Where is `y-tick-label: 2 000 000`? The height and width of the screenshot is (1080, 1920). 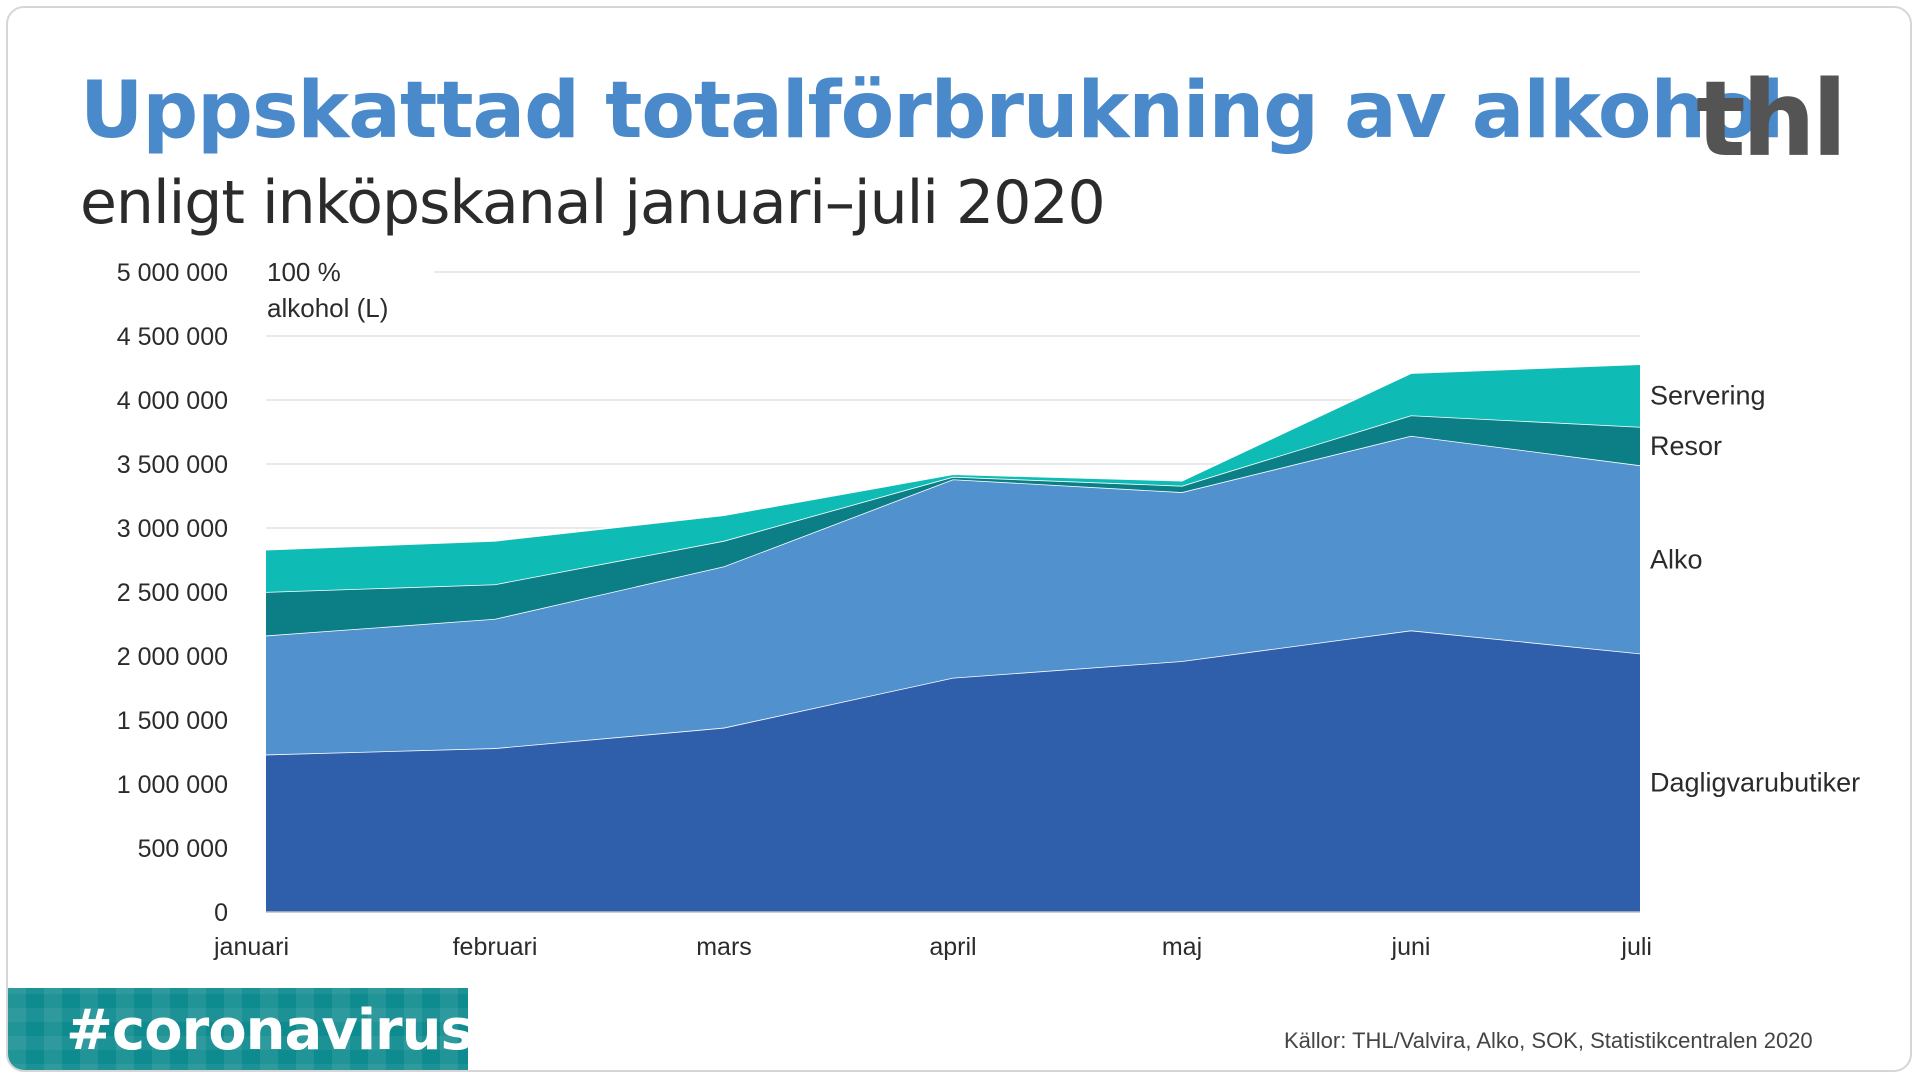
y-tick-label: 2 000 000 is located at coordinates (172, 657).